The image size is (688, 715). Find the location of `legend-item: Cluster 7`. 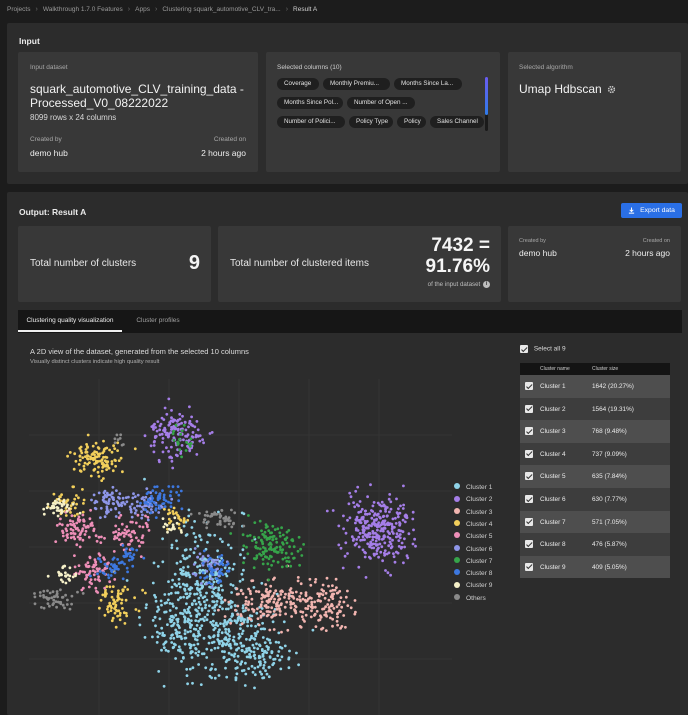

legend-item: Cluster 7 is located at coordinates (473, 561).